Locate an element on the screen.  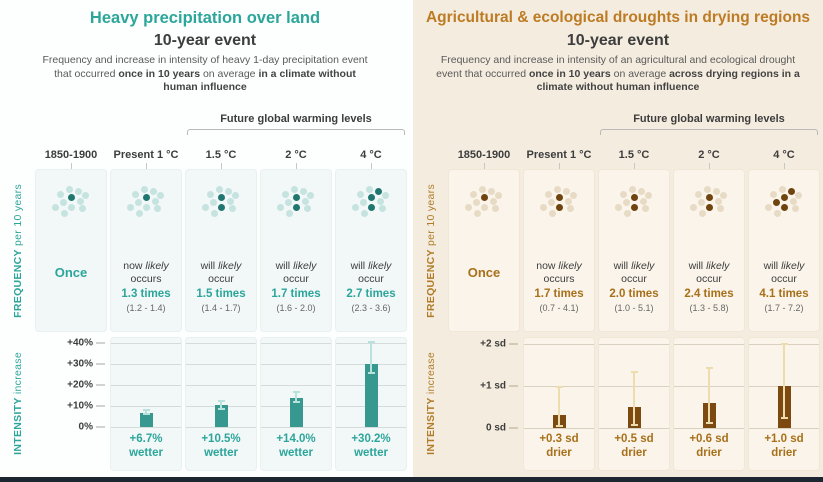
column-header: 2 °C is located at coordinates (709, 159).